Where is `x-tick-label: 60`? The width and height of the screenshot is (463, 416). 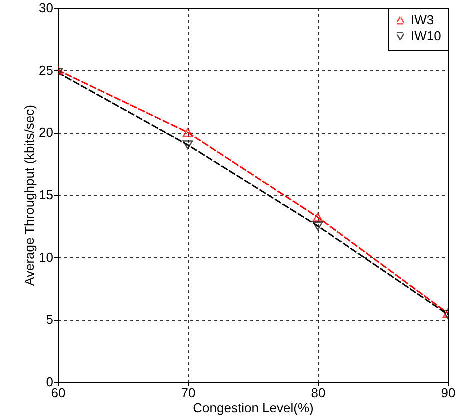 x-tick-label: 60 is located at coordinates (58, 393).